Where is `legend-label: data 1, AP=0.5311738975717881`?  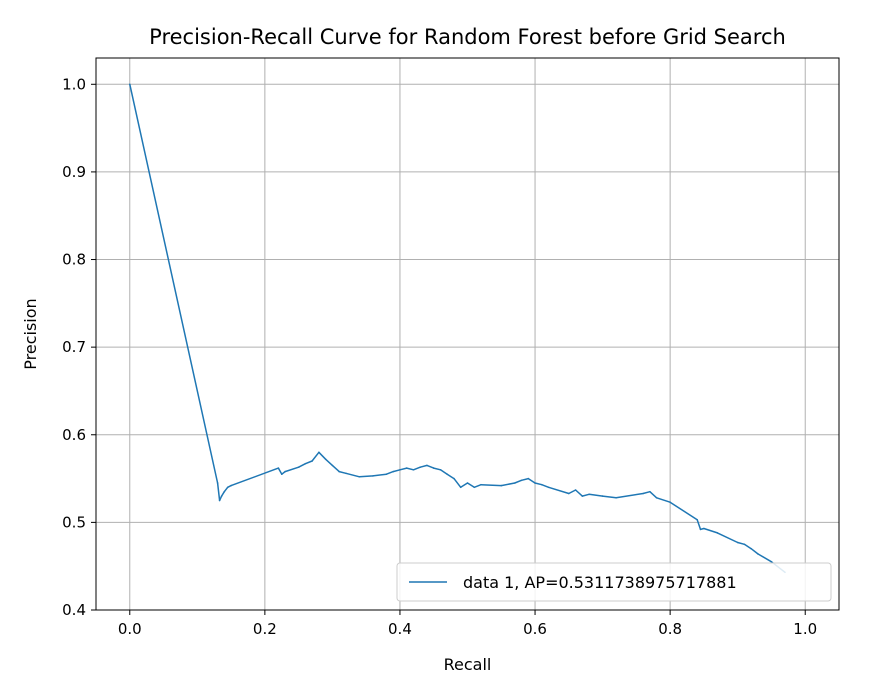 legend-label: data 1, AP=0.5311738975717881 is located at coordinates (600, 582).